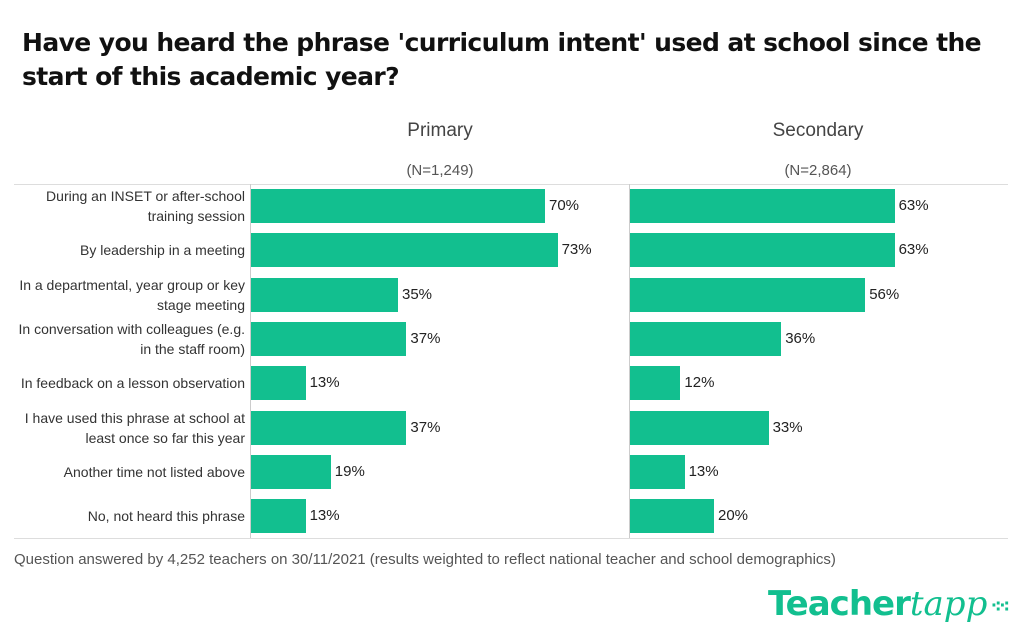 The image size is (1024, 640). Describe the element at coordinates (417, 294) in the screenshot. I see `value-label-primary: 35%` at that location.